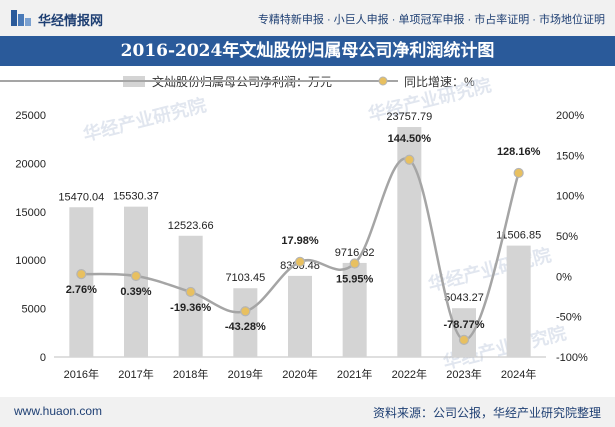  I want to click on x-tick-label: 2023年, so click(463, 374).